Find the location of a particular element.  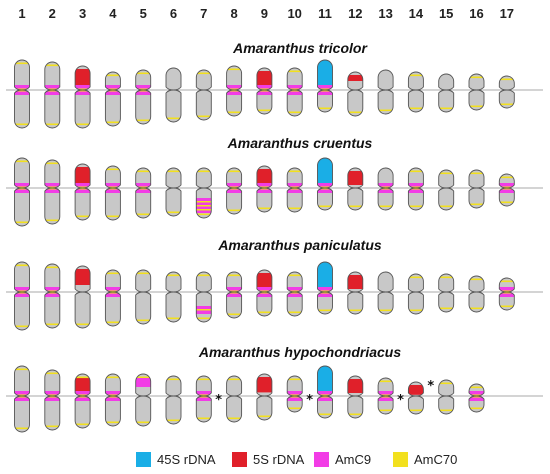

legend-item: AmC9 is located at coordinates (342, 459).